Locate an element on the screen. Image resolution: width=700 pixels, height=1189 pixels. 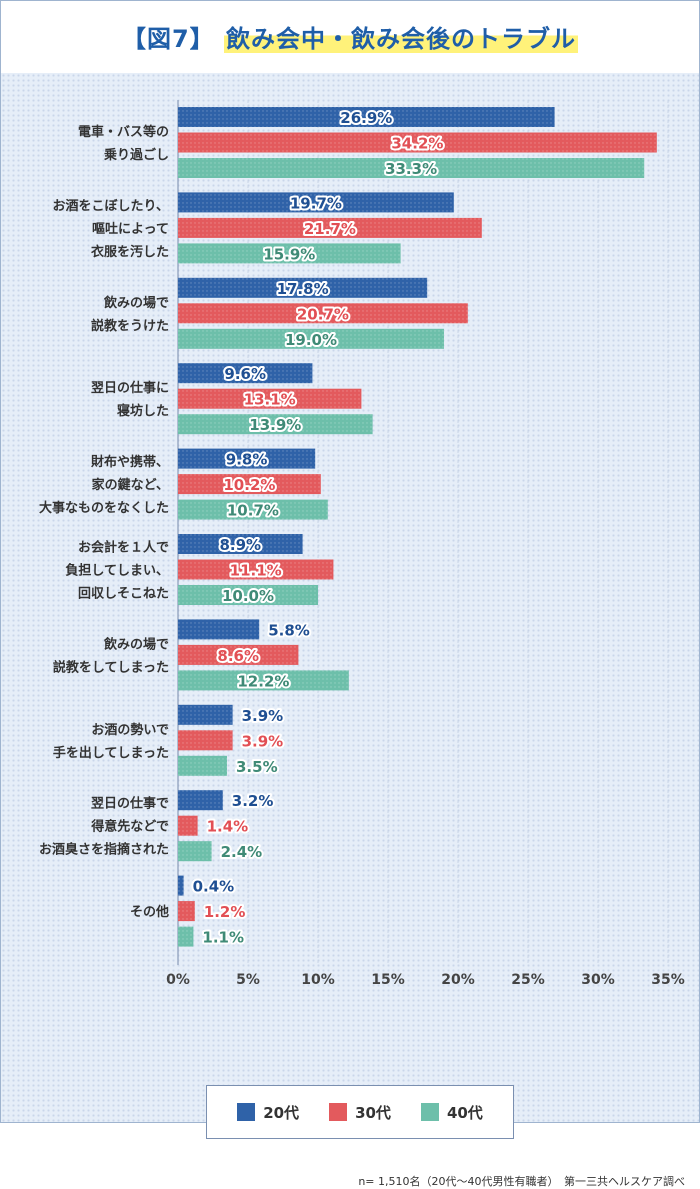
legend-swatch-20s is located at coordinates (246, 1112).